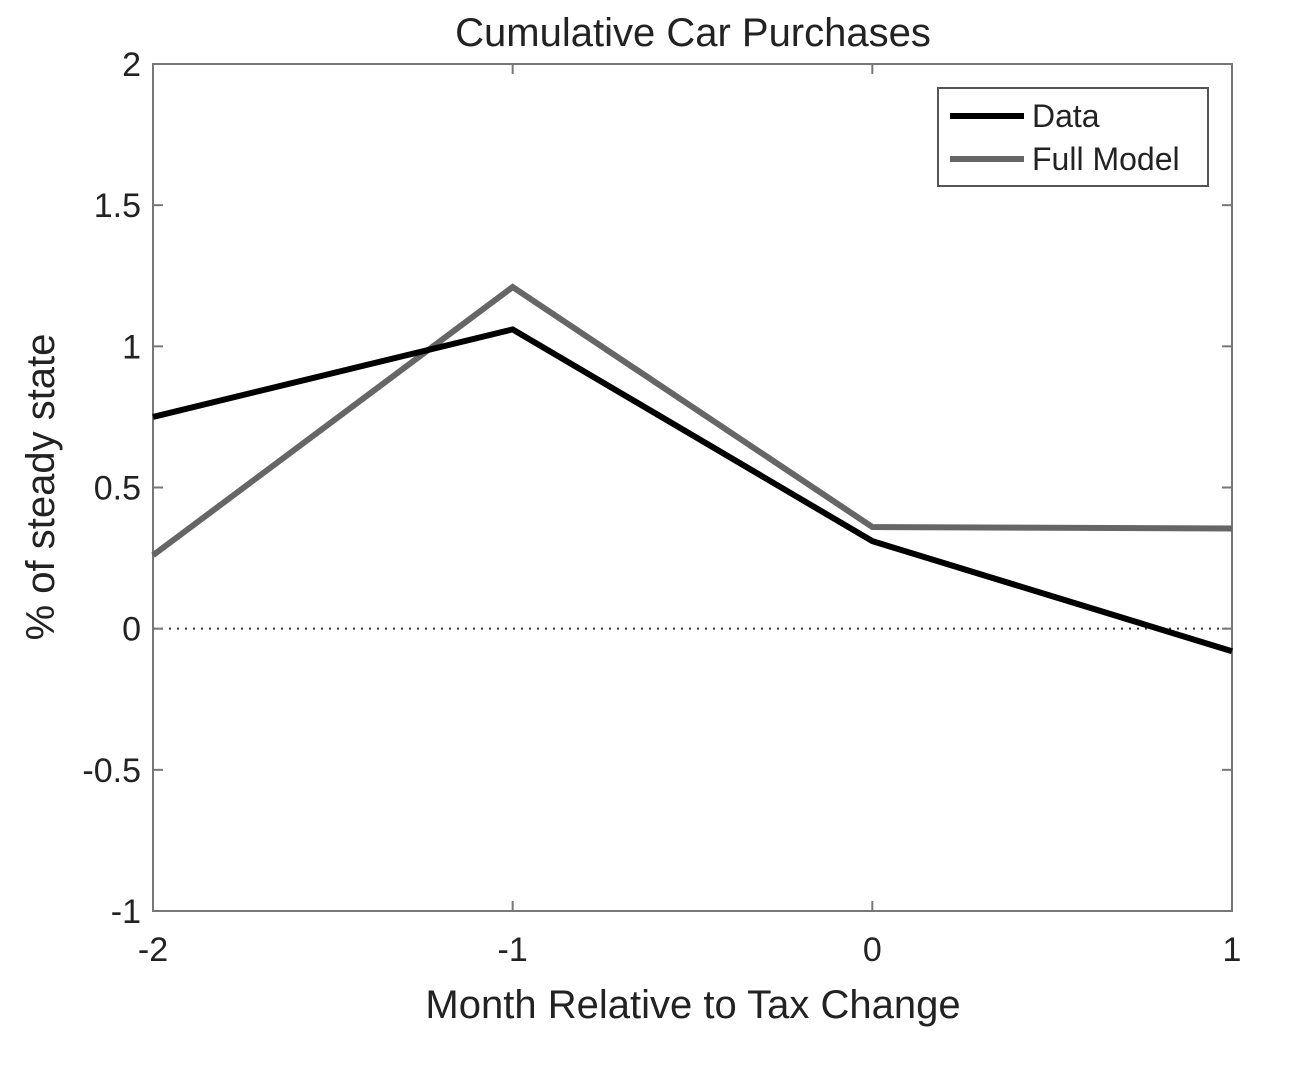  What do you see at coordinates (126, 912) in the screenshot?
I see `y-tick-label: -1` at bounding box center [126, 912].